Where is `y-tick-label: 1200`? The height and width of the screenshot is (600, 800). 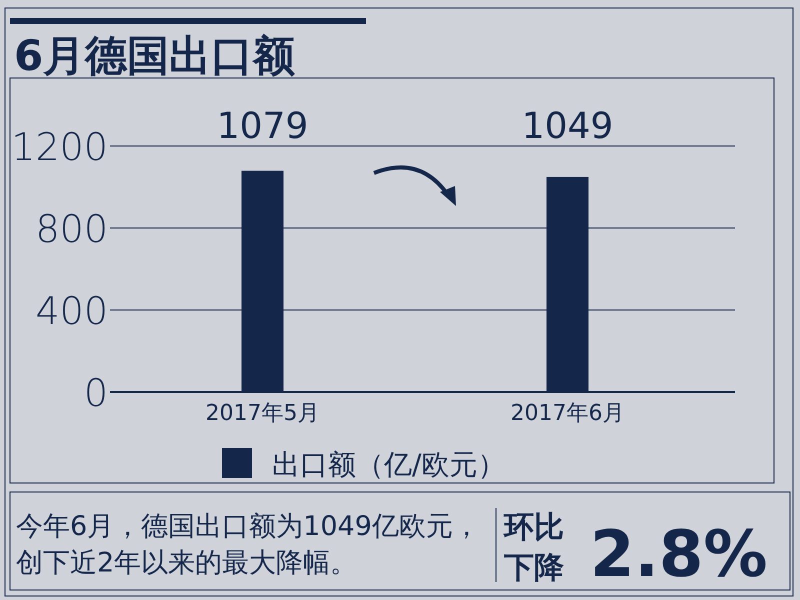 y-tick-label: 1200 is located at coordinates (59, 147).